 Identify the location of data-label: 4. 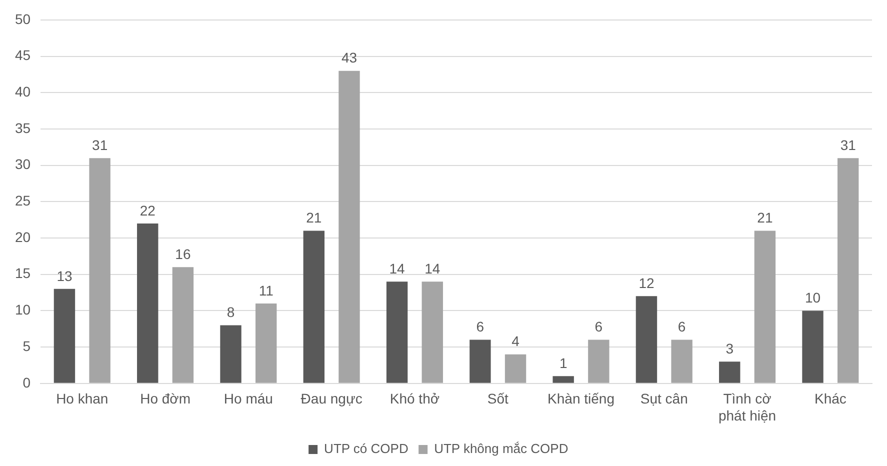
(516, 341).